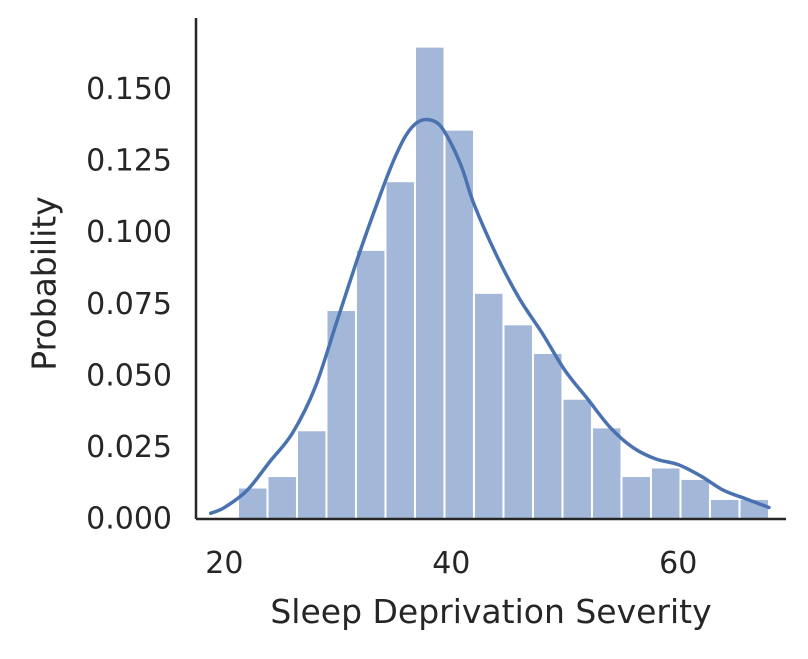 This screenshot has height=659, width=808. I want to click on x-tick-labels: 20 40 60, so click(451, 563).